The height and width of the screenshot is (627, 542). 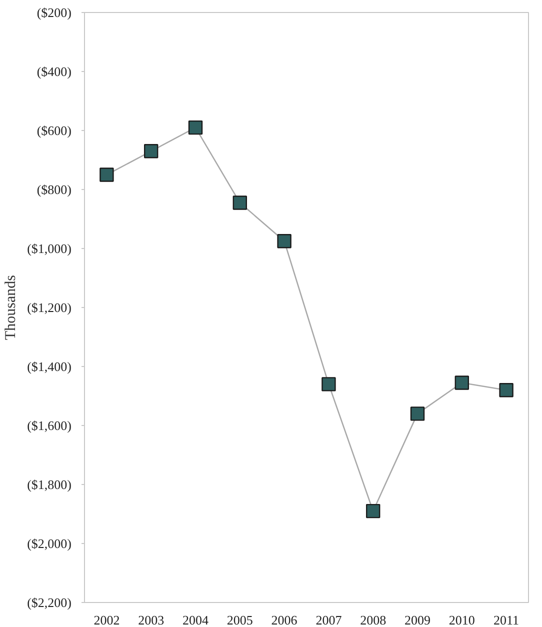 I want to click on y-tick-label: ($2,200), so click(x=49, y=602).